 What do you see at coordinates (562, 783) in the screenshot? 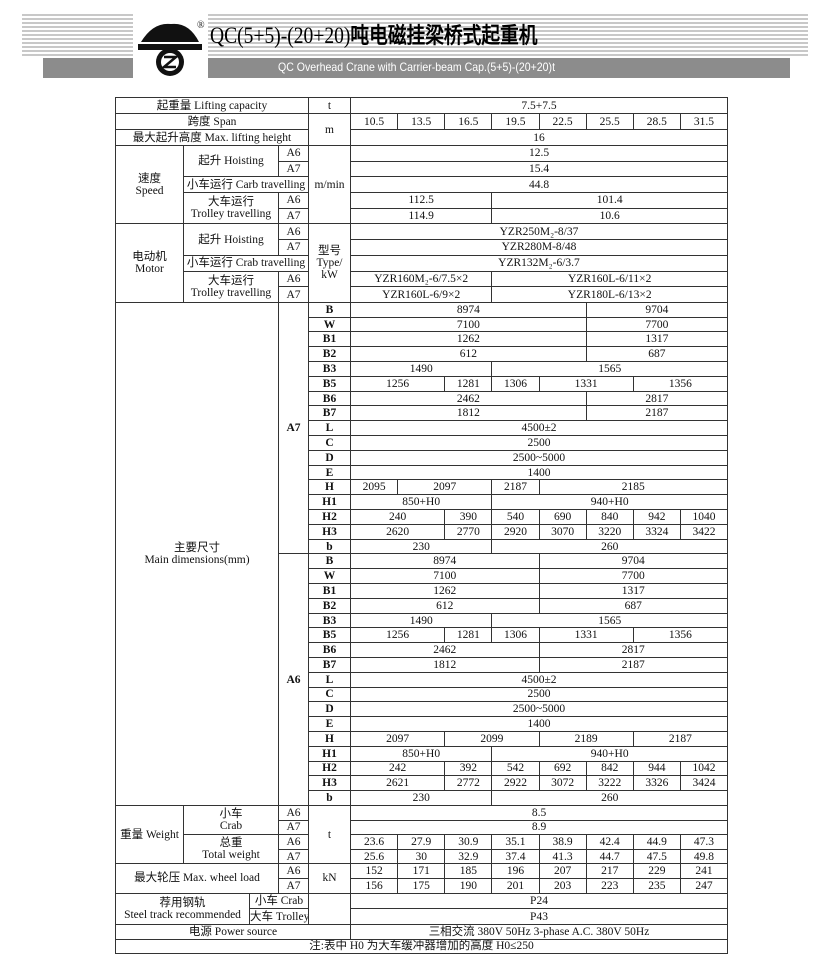
I see `value-cell: 3072` at bounding box center [562, 783].